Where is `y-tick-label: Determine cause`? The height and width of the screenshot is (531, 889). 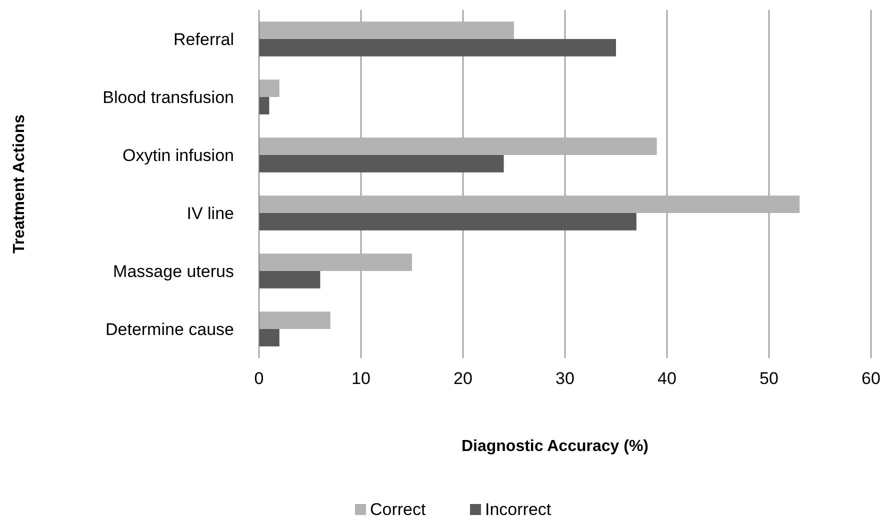 y-tick-label: Determine cause is located at coordinates (169, 329).